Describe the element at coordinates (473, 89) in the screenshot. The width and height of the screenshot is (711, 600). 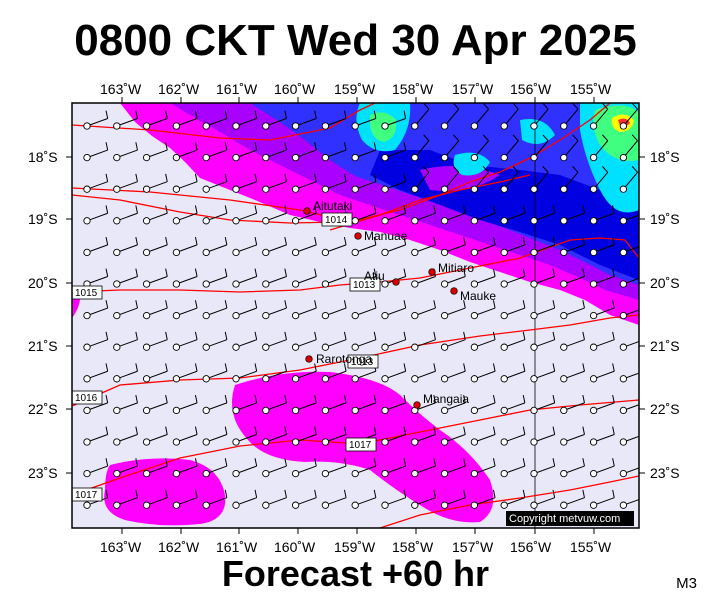
I see `lon-label-top-157w: 157˚W` at that location.